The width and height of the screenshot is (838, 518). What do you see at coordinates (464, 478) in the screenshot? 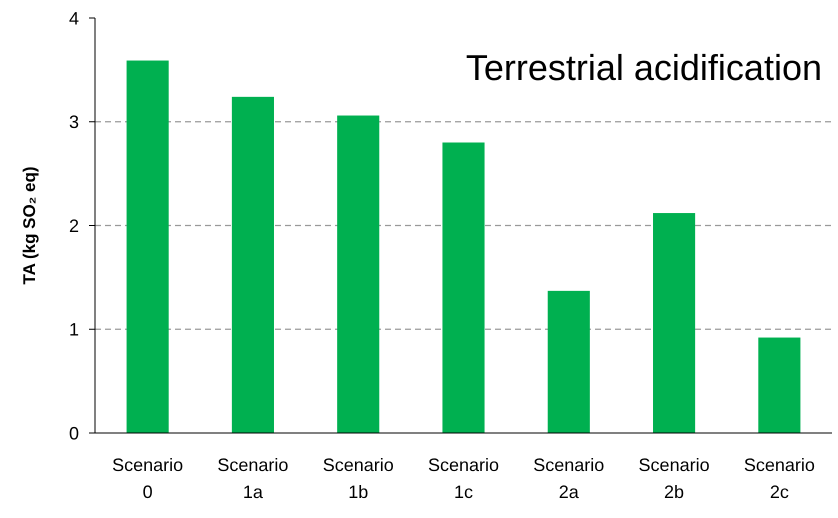
I see `x-tick-label: Scenario 1c` at bounding box center [464, 478].